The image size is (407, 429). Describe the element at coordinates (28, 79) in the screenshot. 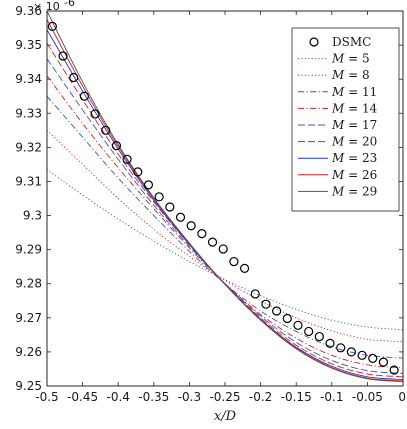

I see `y-tick-label: 9.34` at that location.